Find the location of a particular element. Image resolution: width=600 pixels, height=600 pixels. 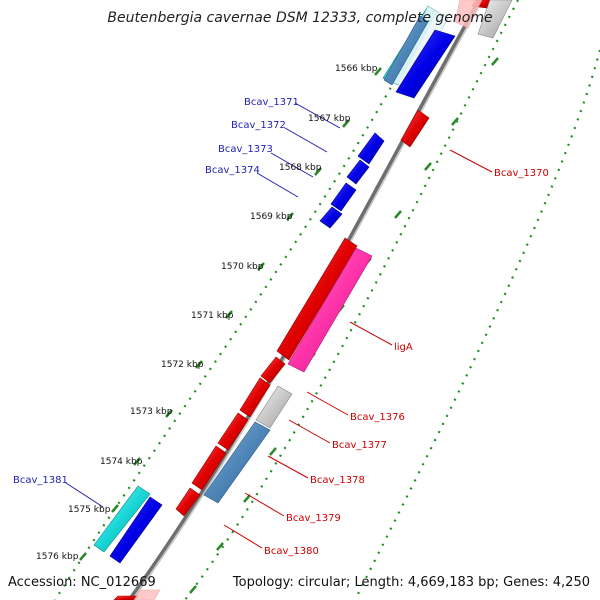

feature-liga-pink is located at coordinates (330, 310).